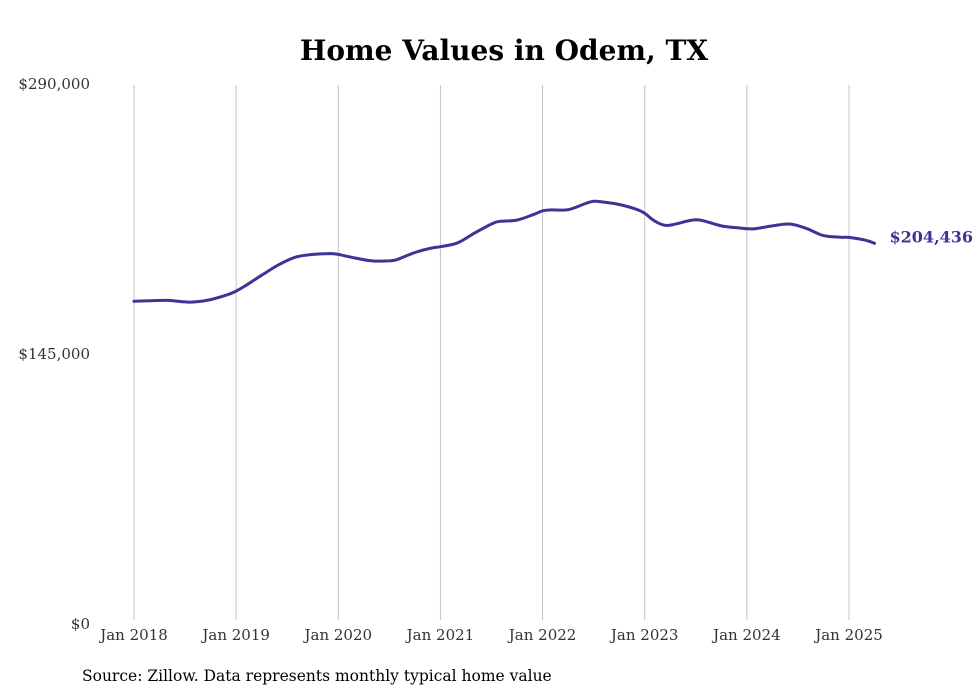  I want to click on x-tick-label: Jan 2025, so click(848, 635).